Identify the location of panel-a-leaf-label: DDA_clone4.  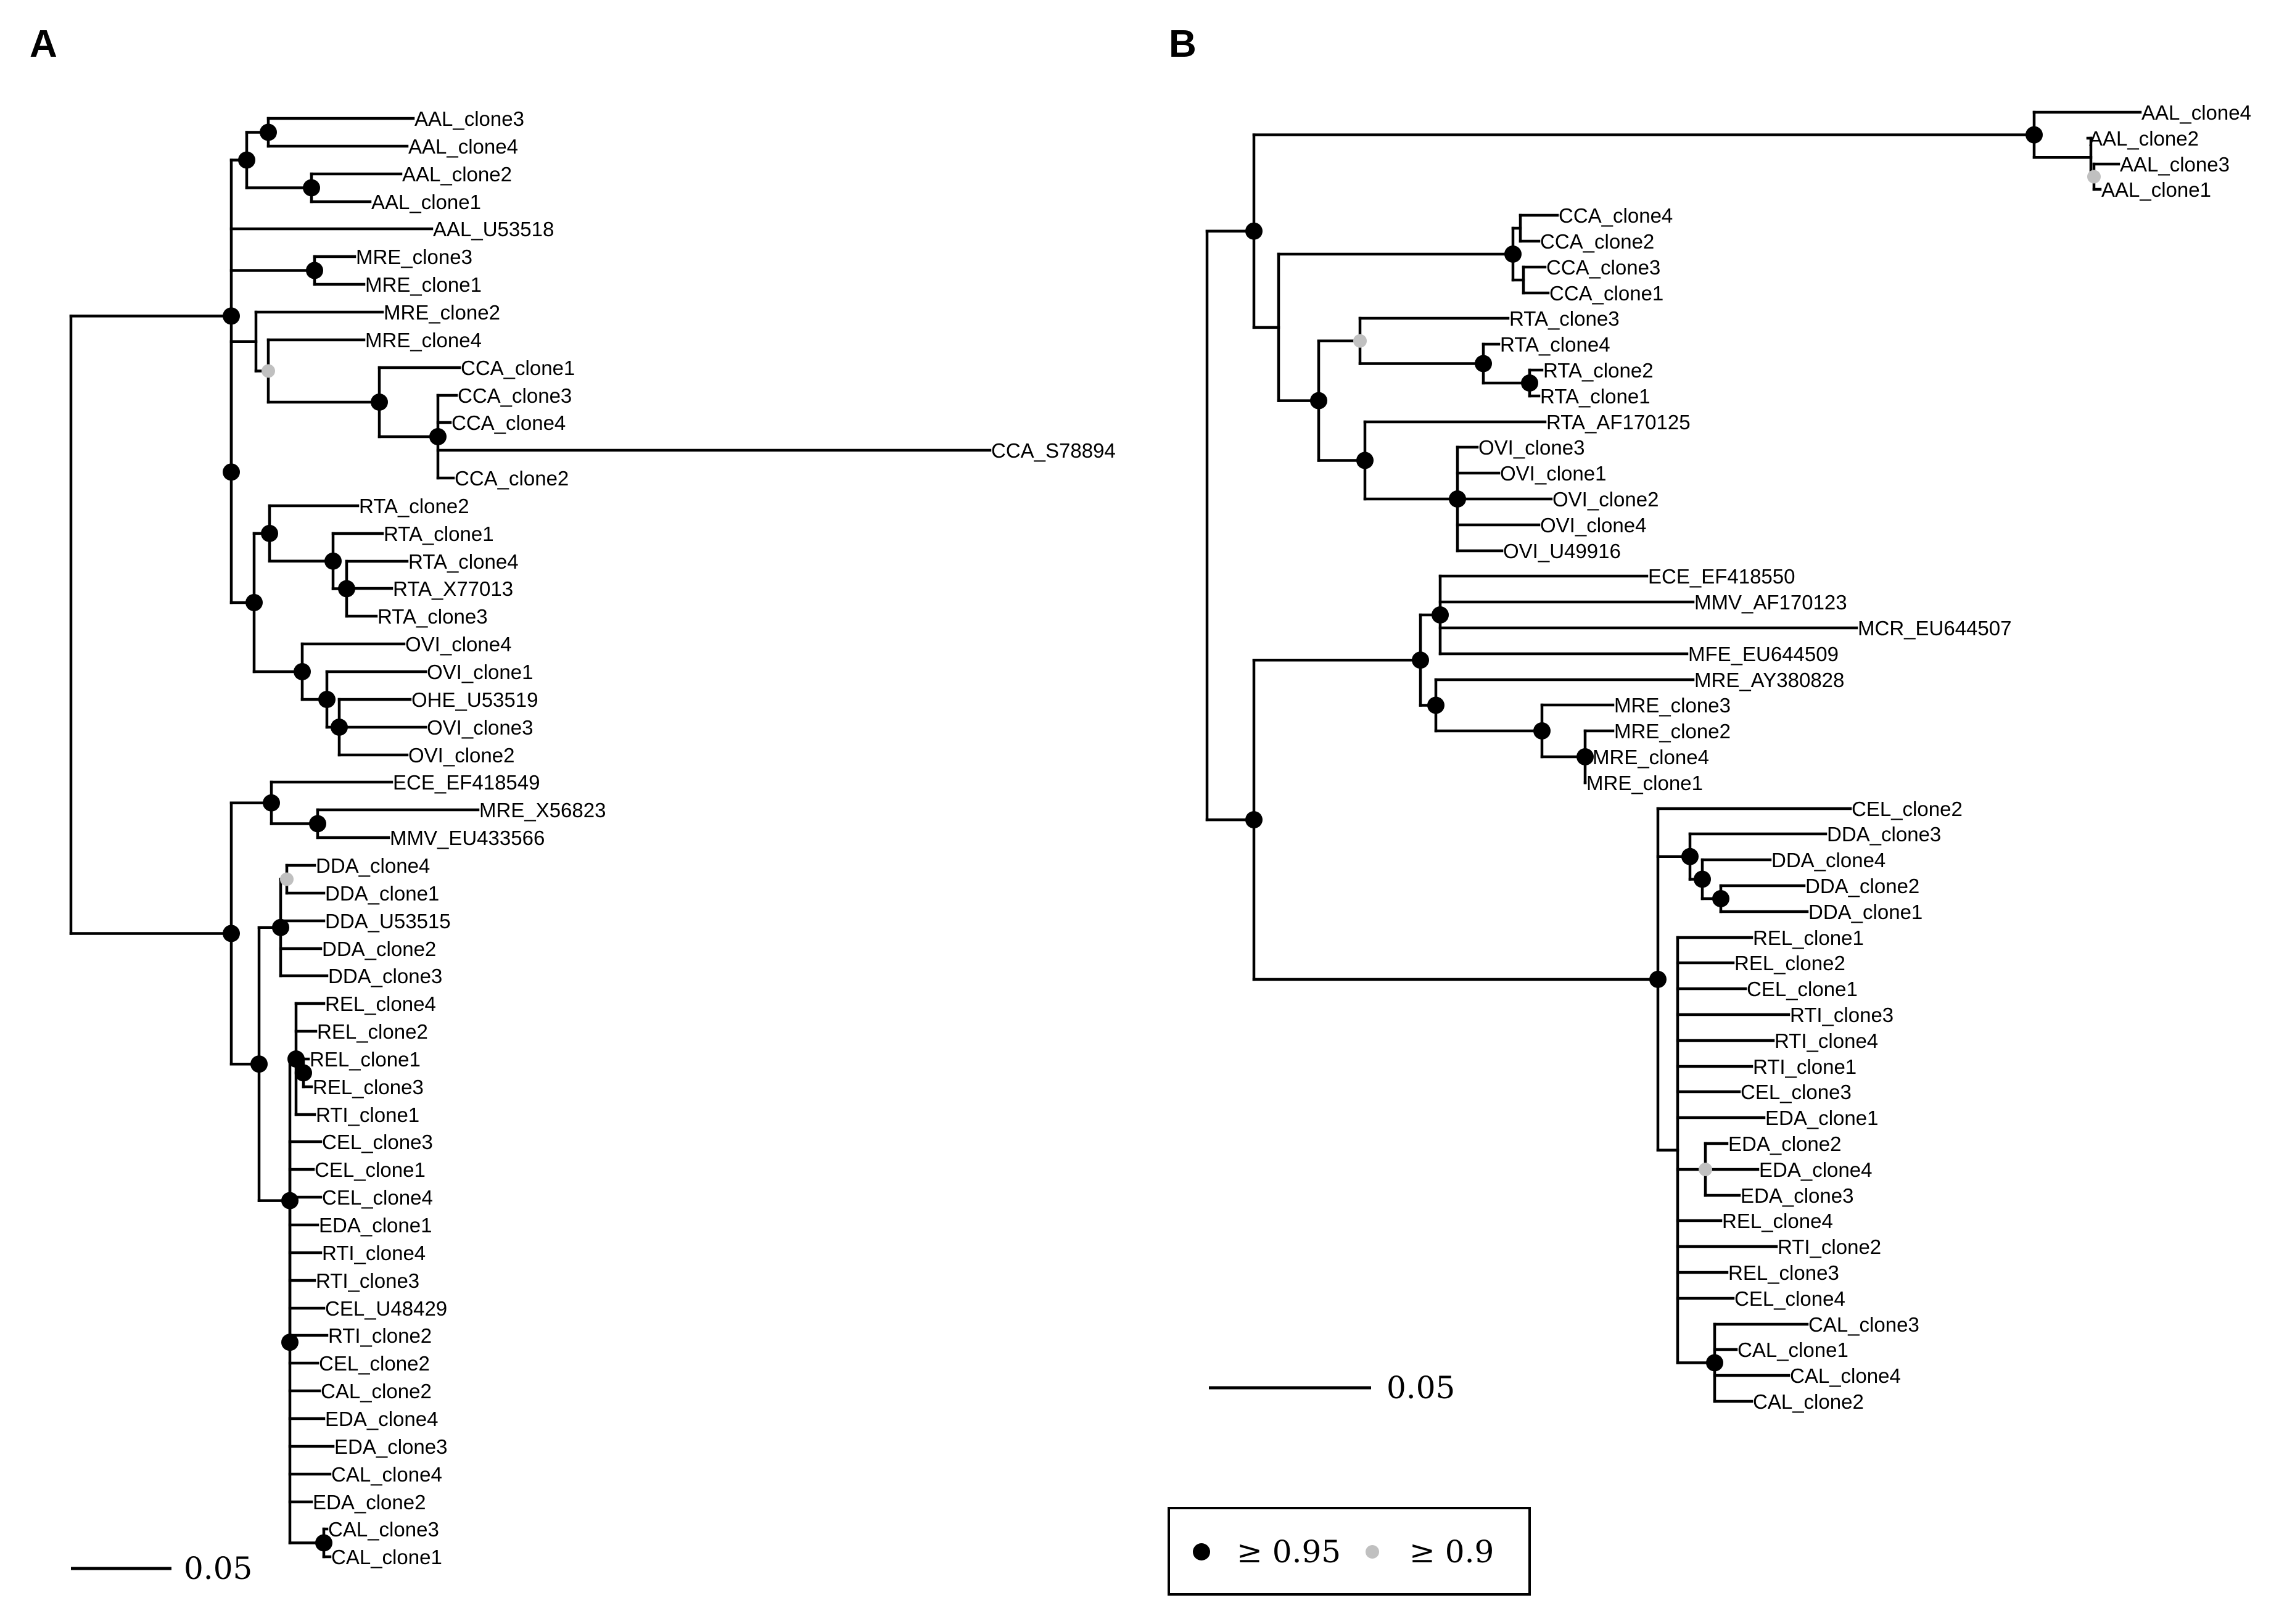
(373, 865).